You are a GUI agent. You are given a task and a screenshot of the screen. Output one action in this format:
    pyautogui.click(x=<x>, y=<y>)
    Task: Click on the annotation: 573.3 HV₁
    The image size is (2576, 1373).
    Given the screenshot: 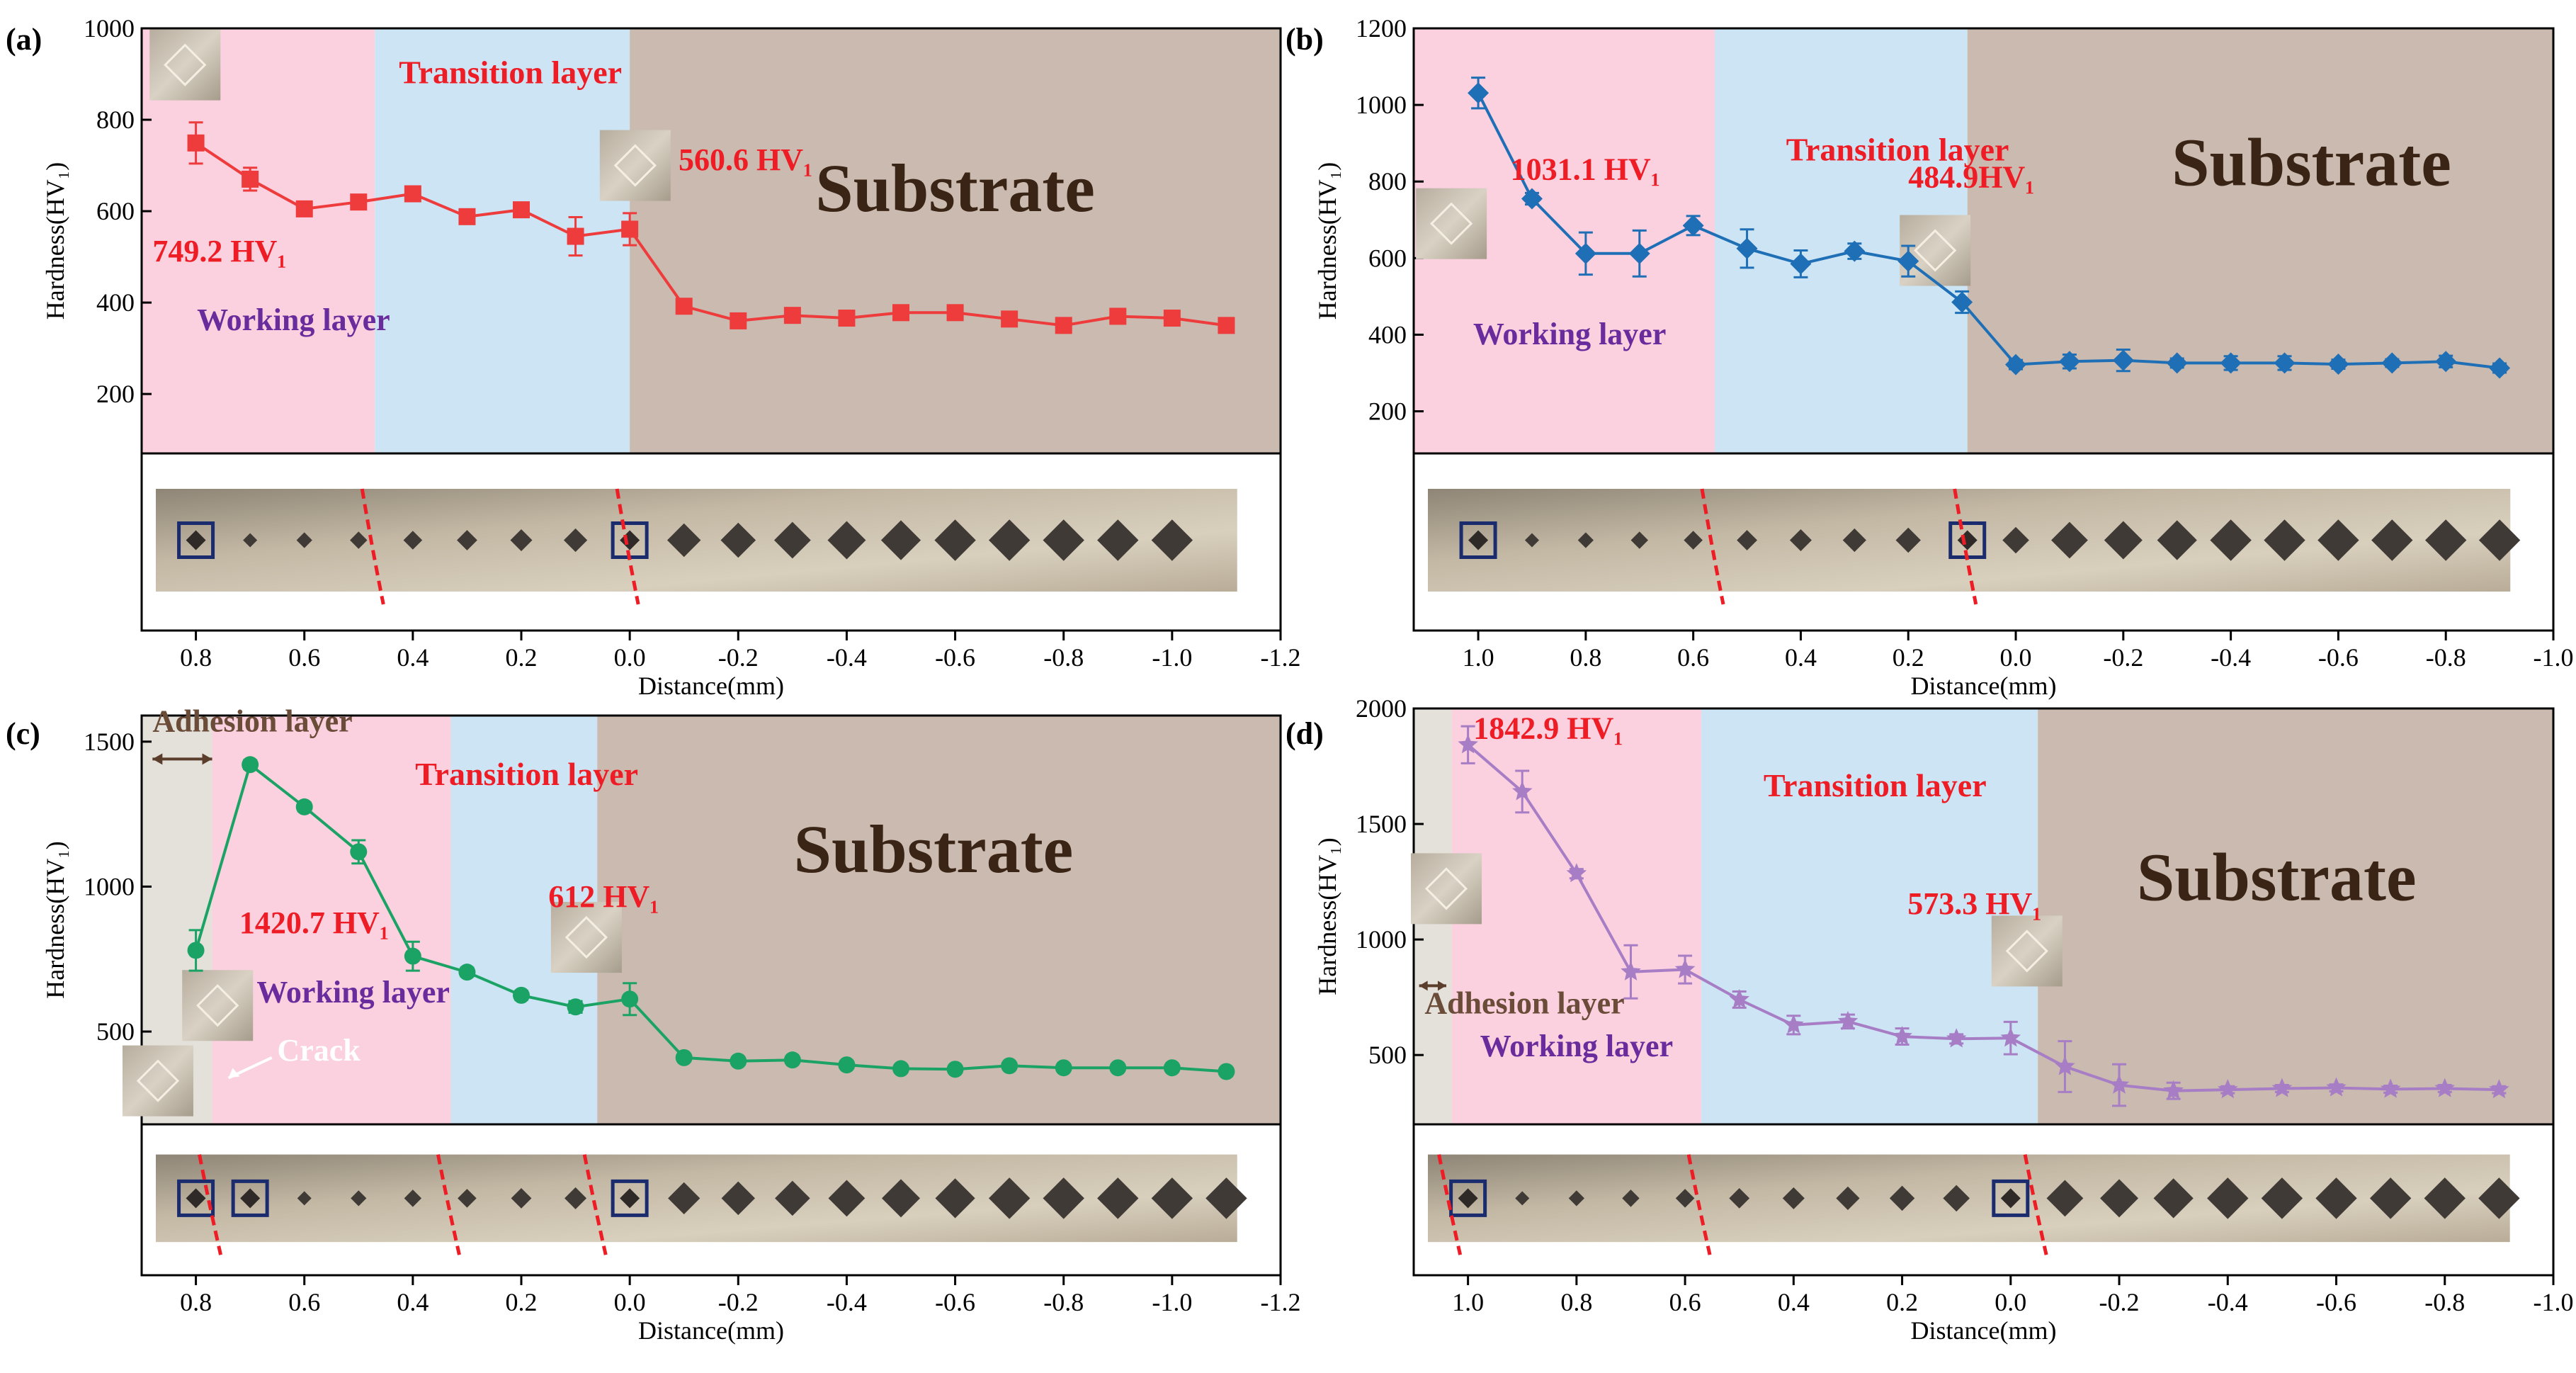 What is the action you would take?
    pyautogui.click(x=1974, y=903)
    